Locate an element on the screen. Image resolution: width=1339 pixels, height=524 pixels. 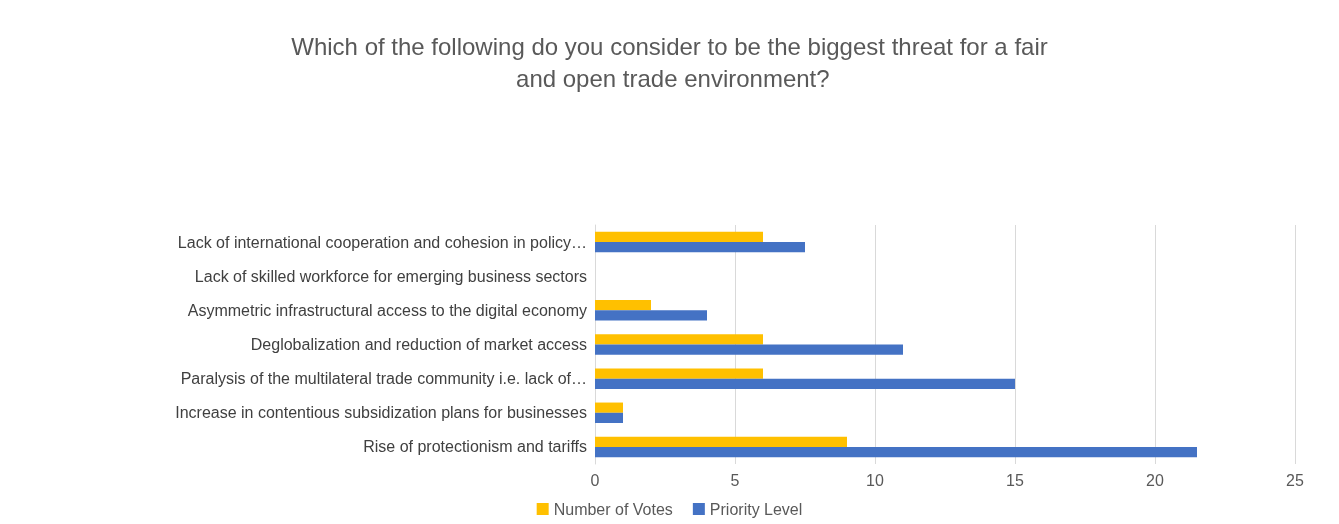
y-tick-label: Deglobalization and reduction of market access is located at coordinates (418, 344).